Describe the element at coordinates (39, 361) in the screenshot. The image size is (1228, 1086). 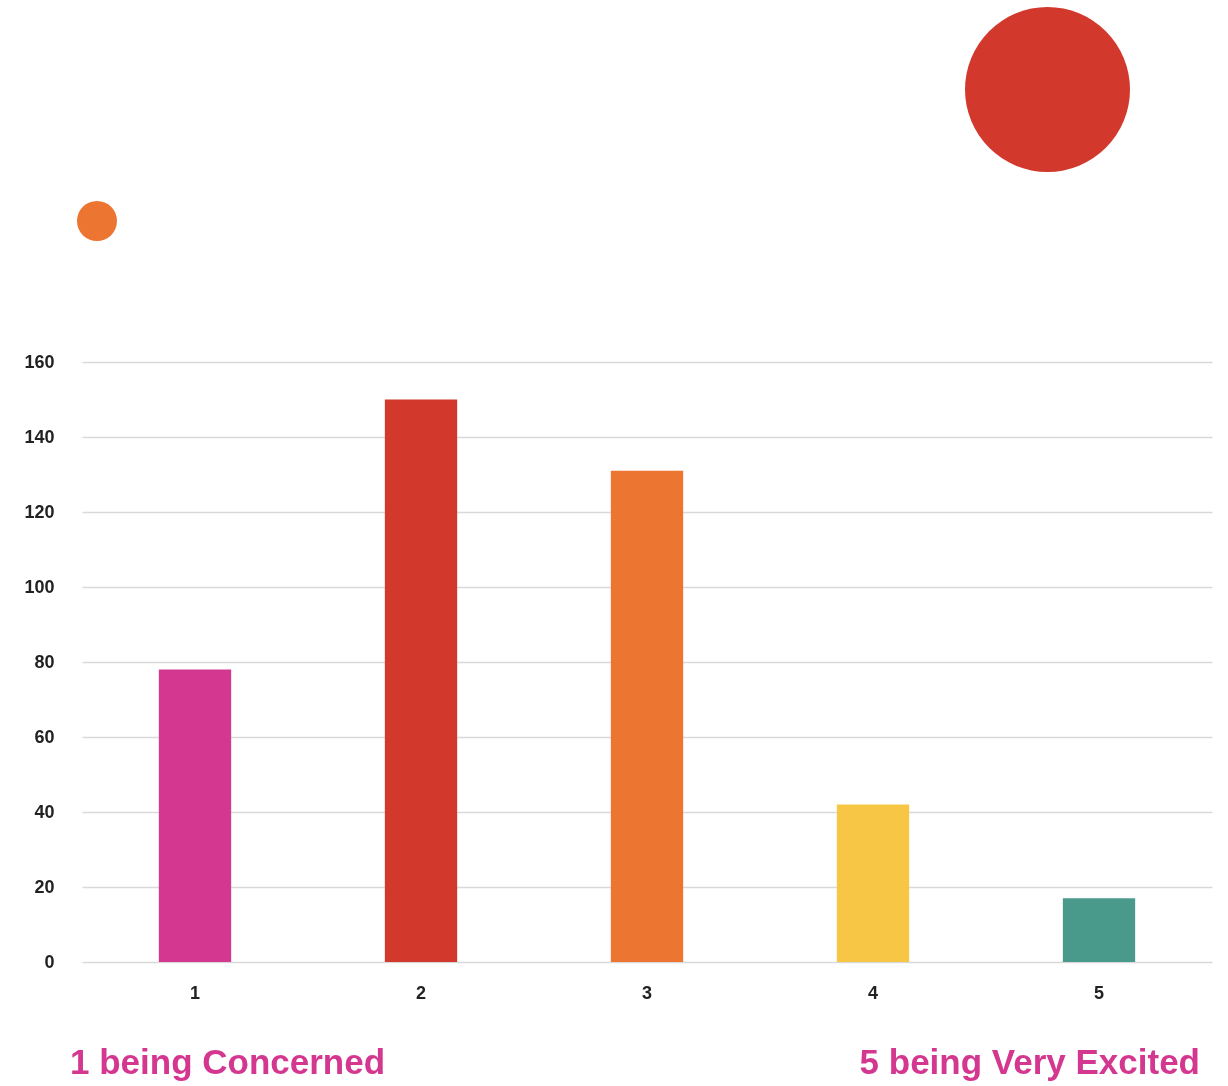
I see `y-tick-label: 160` at that location.